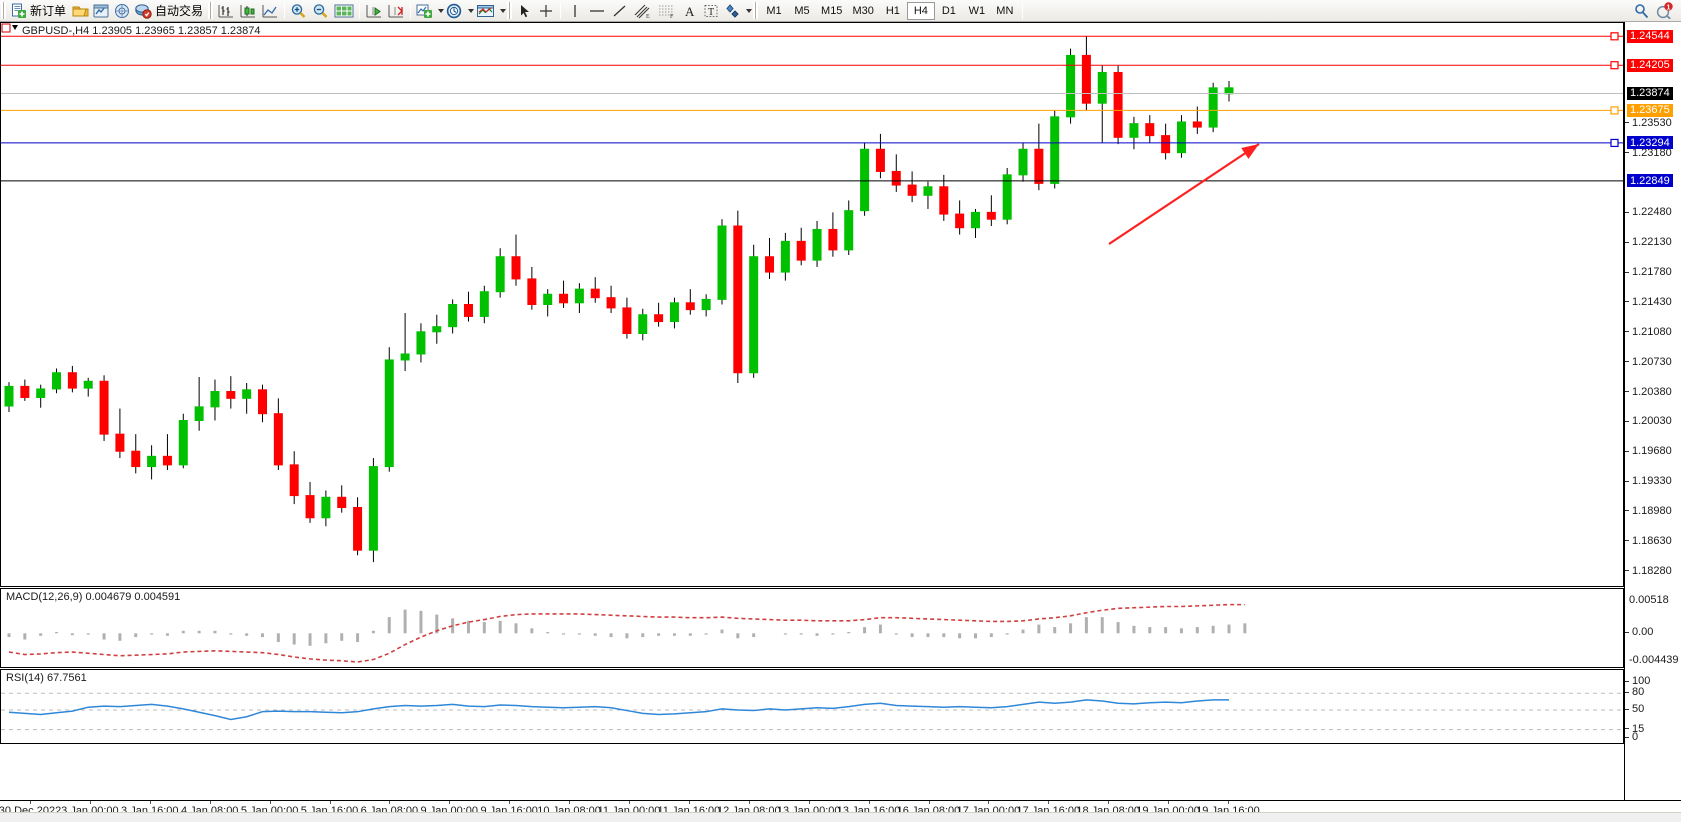 This screenshot has height=822, width=1681. What do you see at coordinates (486, 11) in the screenshot?
I see `templates-icon` at bounding box center [486, 11].